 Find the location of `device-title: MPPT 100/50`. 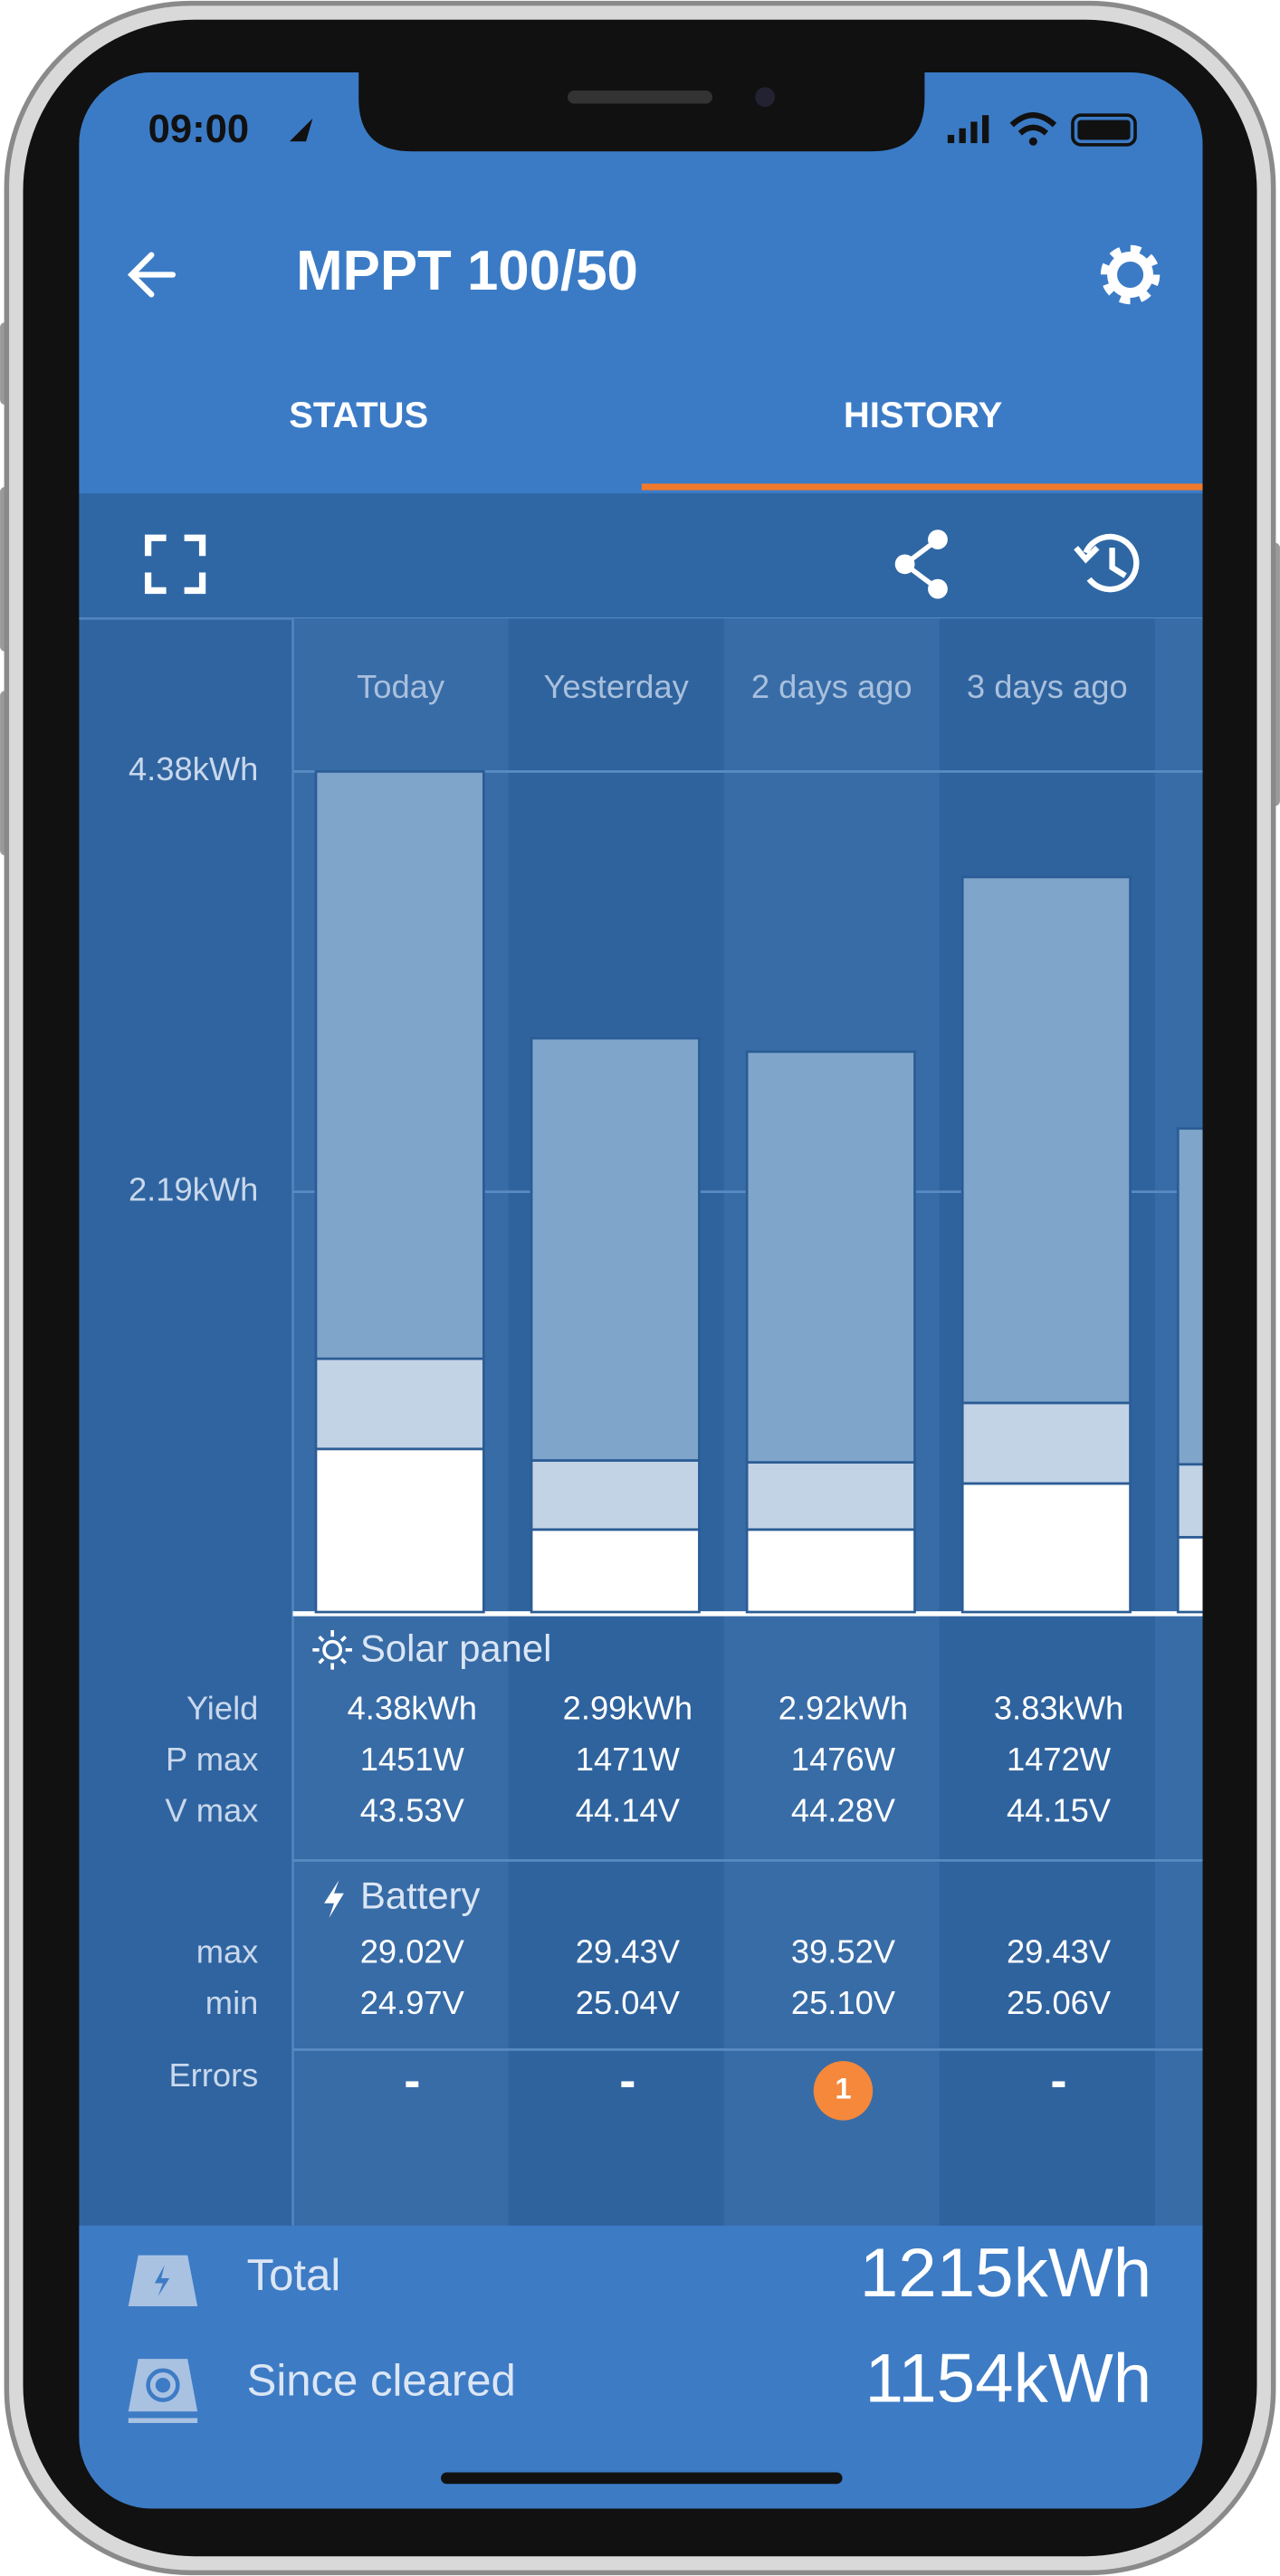

device-title: MPPT 100/50 is located at coordinates (467, 271).